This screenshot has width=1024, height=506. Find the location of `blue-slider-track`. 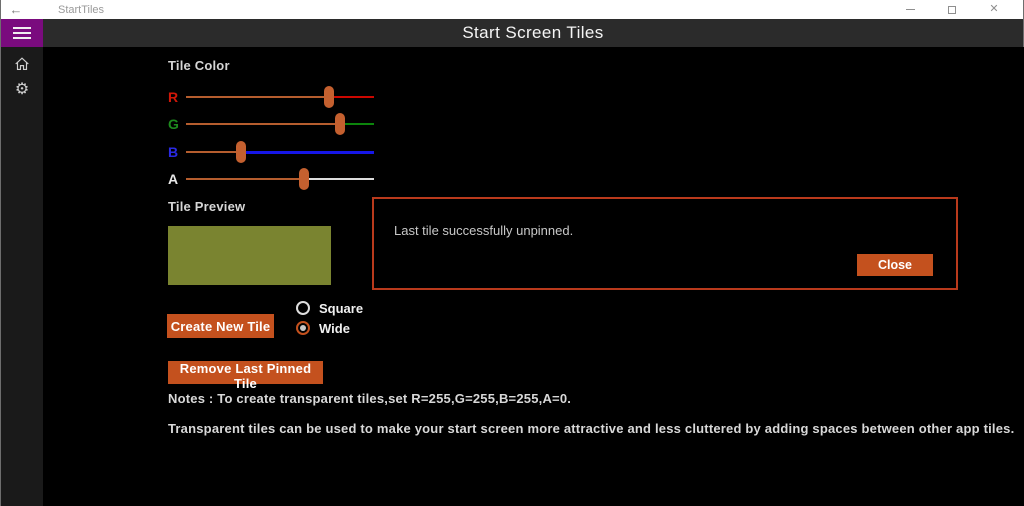

blue-slider-track is located at coordinates (280, 152).